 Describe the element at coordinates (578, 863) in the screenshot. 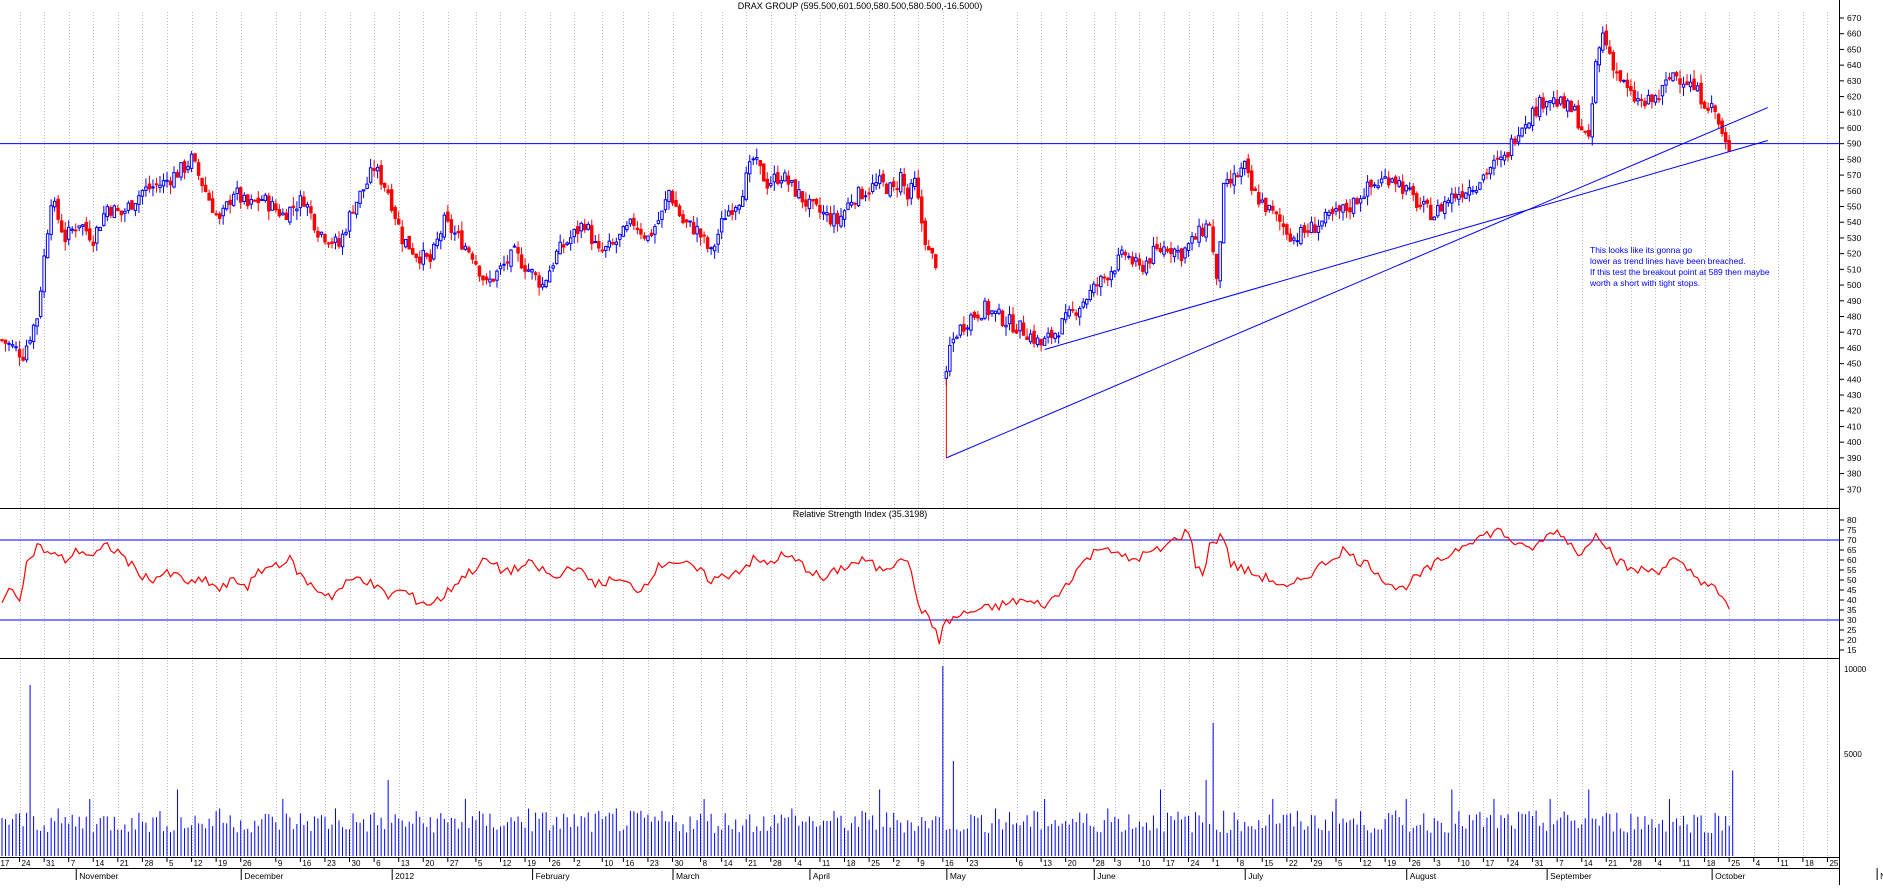

I see `day-tick-label: 2` at that location.